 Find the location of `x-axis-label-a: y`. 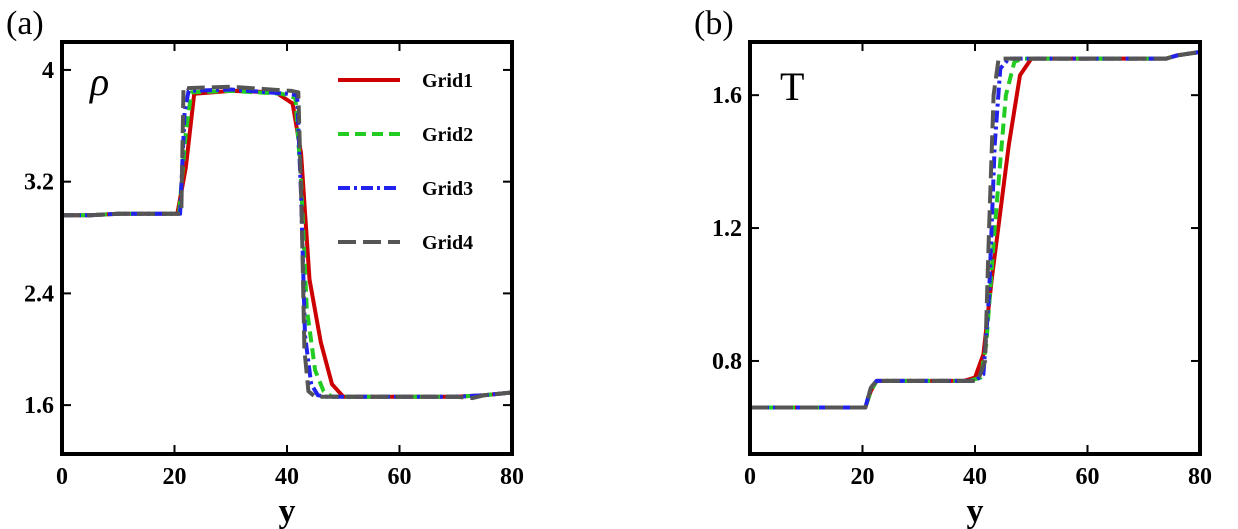

x-axis-label-a: y is located at coordinates (287, 511).